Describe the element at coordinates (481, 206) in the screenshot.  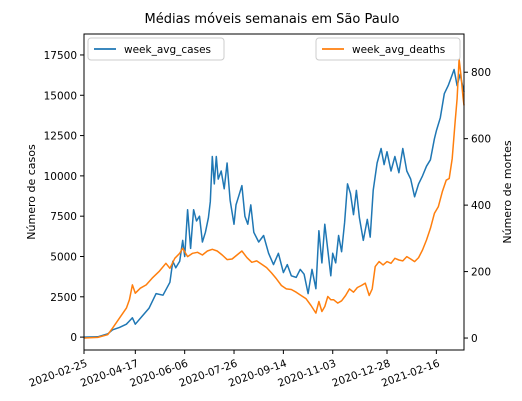
I see `right-tick-label: 400` at that location.